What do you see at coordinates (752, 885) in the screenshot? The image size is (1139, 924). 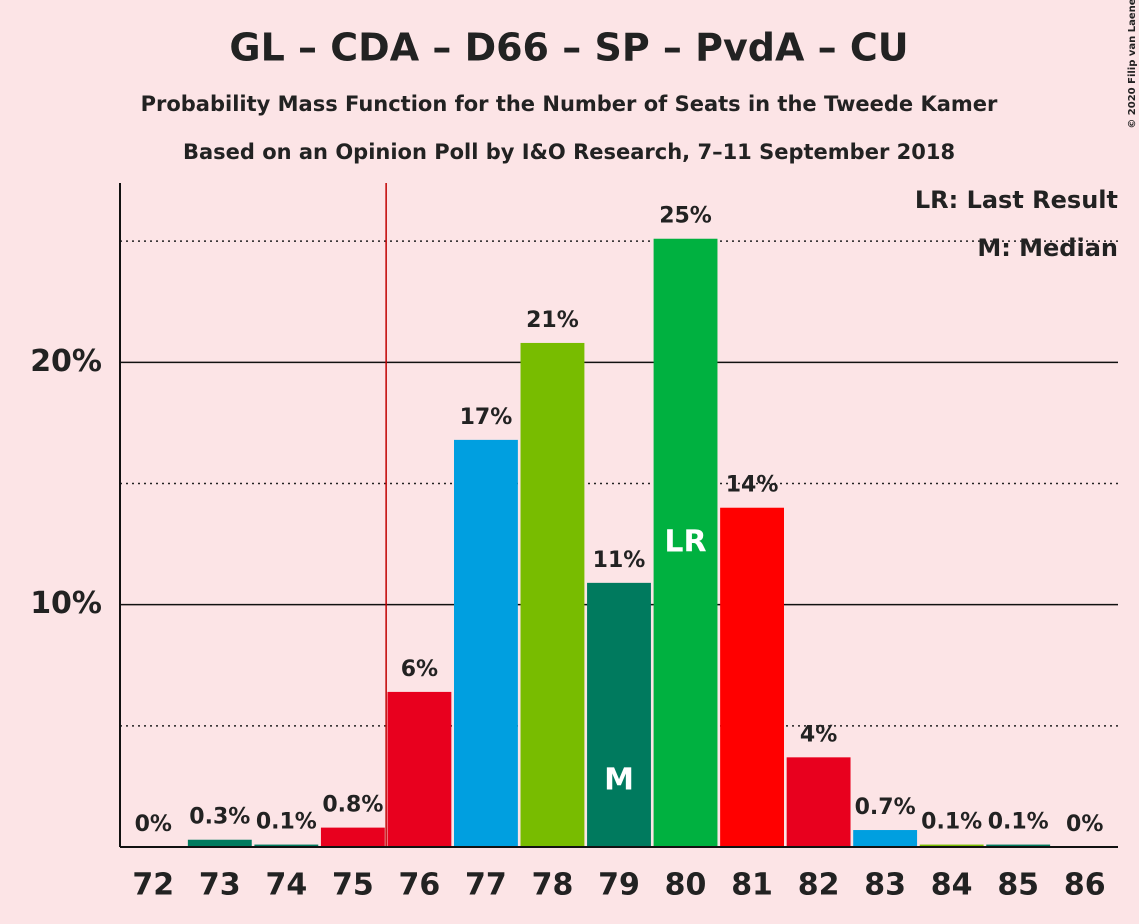 I see `x-tick-label: 81` at bounding box center [752, 885].